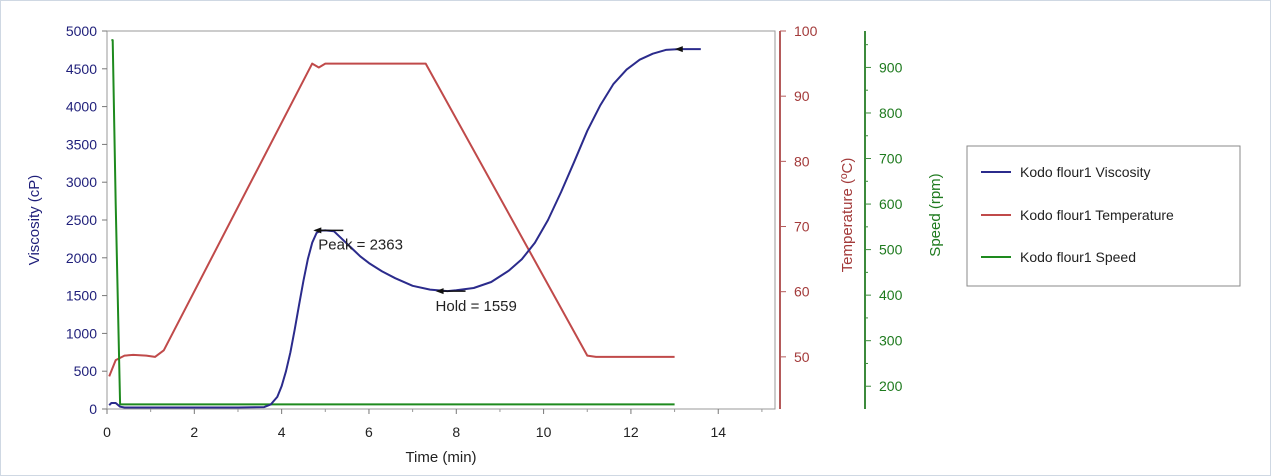 The width and height of the screenshot is (1271, 476). What do you see at coordinates (806, 31) in the screenshot?
I see `temperature-tick-label: 100` at bounding box center [806, 31].